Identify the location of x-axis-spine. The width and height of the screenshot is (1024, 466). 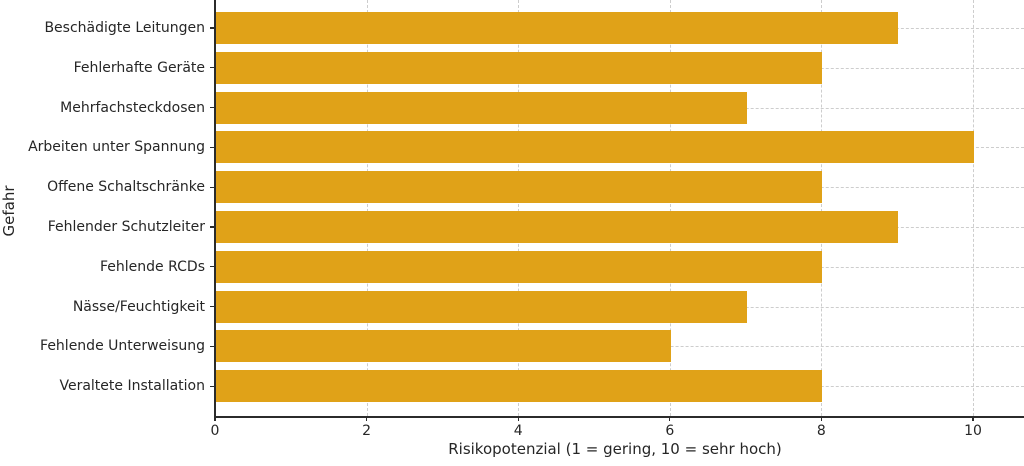
(619, 417).